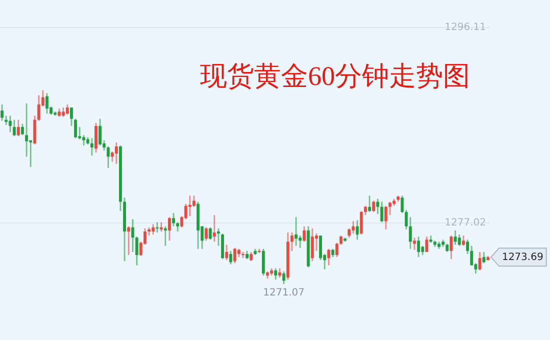 The width and height of the screenshot is (550, 340). What do you see at coordinates (523, 257) in the screenshot?
I see `text: 1273.69` at bounding box center [523, 257].